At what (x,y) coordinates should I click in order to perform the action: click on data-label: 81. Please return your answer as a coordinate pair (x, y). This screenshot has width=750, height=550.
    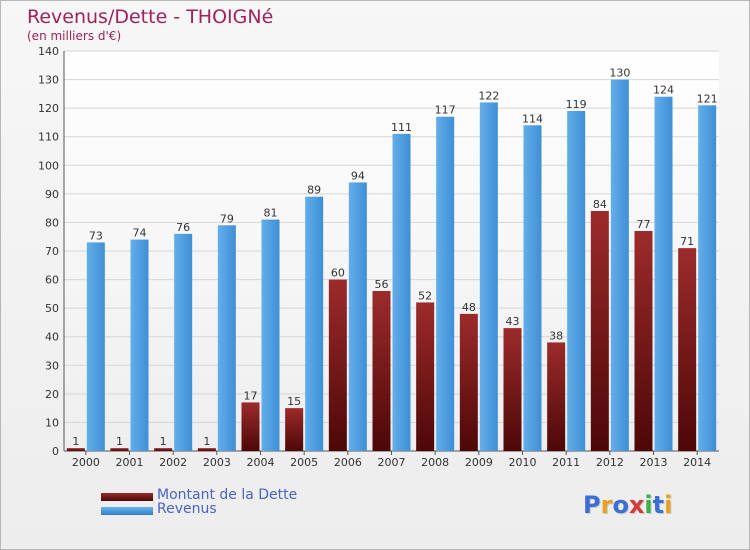
    Looking at the image, I should click on (271, 213).